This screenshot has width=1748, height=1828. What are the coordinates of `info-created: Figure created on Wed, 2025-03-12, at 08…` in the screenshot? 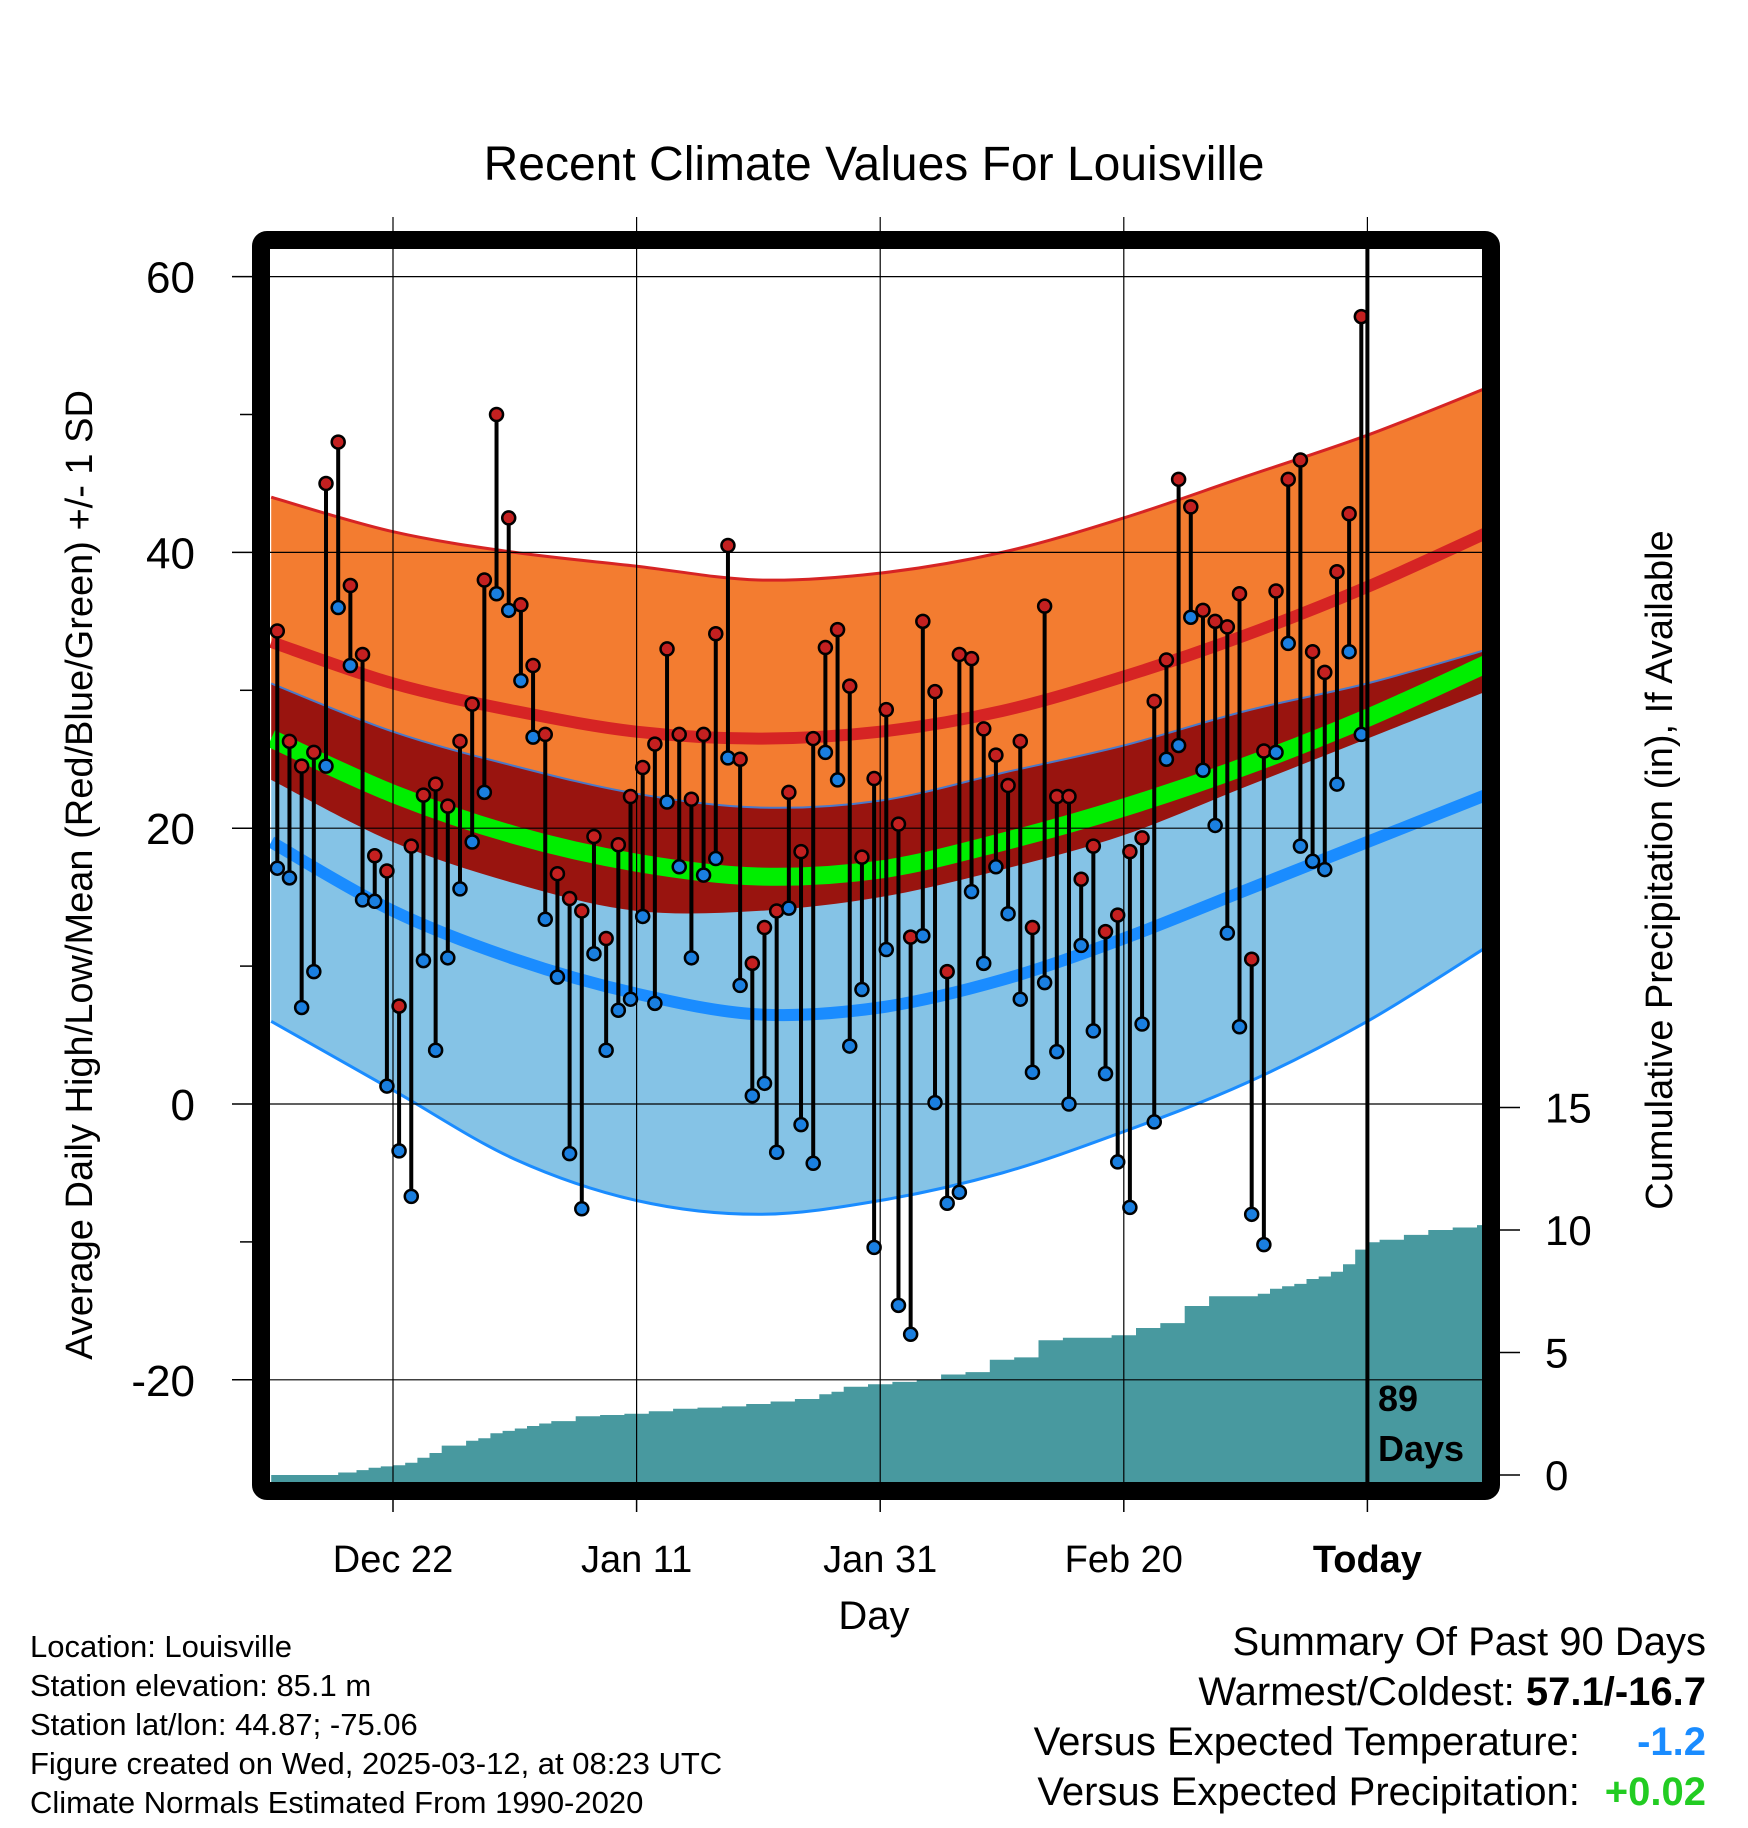 It's located at (376, 1763).